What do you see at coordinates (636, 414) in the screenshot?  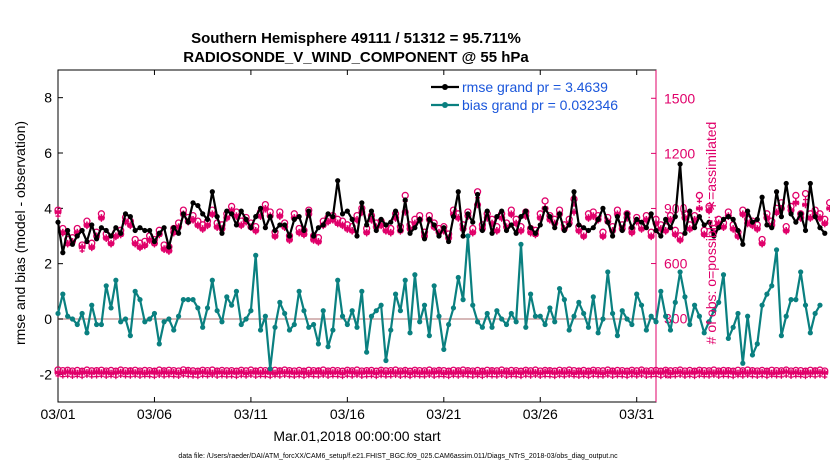 I see `x-tick-label: 03/31` at bounding box center [636, 414].